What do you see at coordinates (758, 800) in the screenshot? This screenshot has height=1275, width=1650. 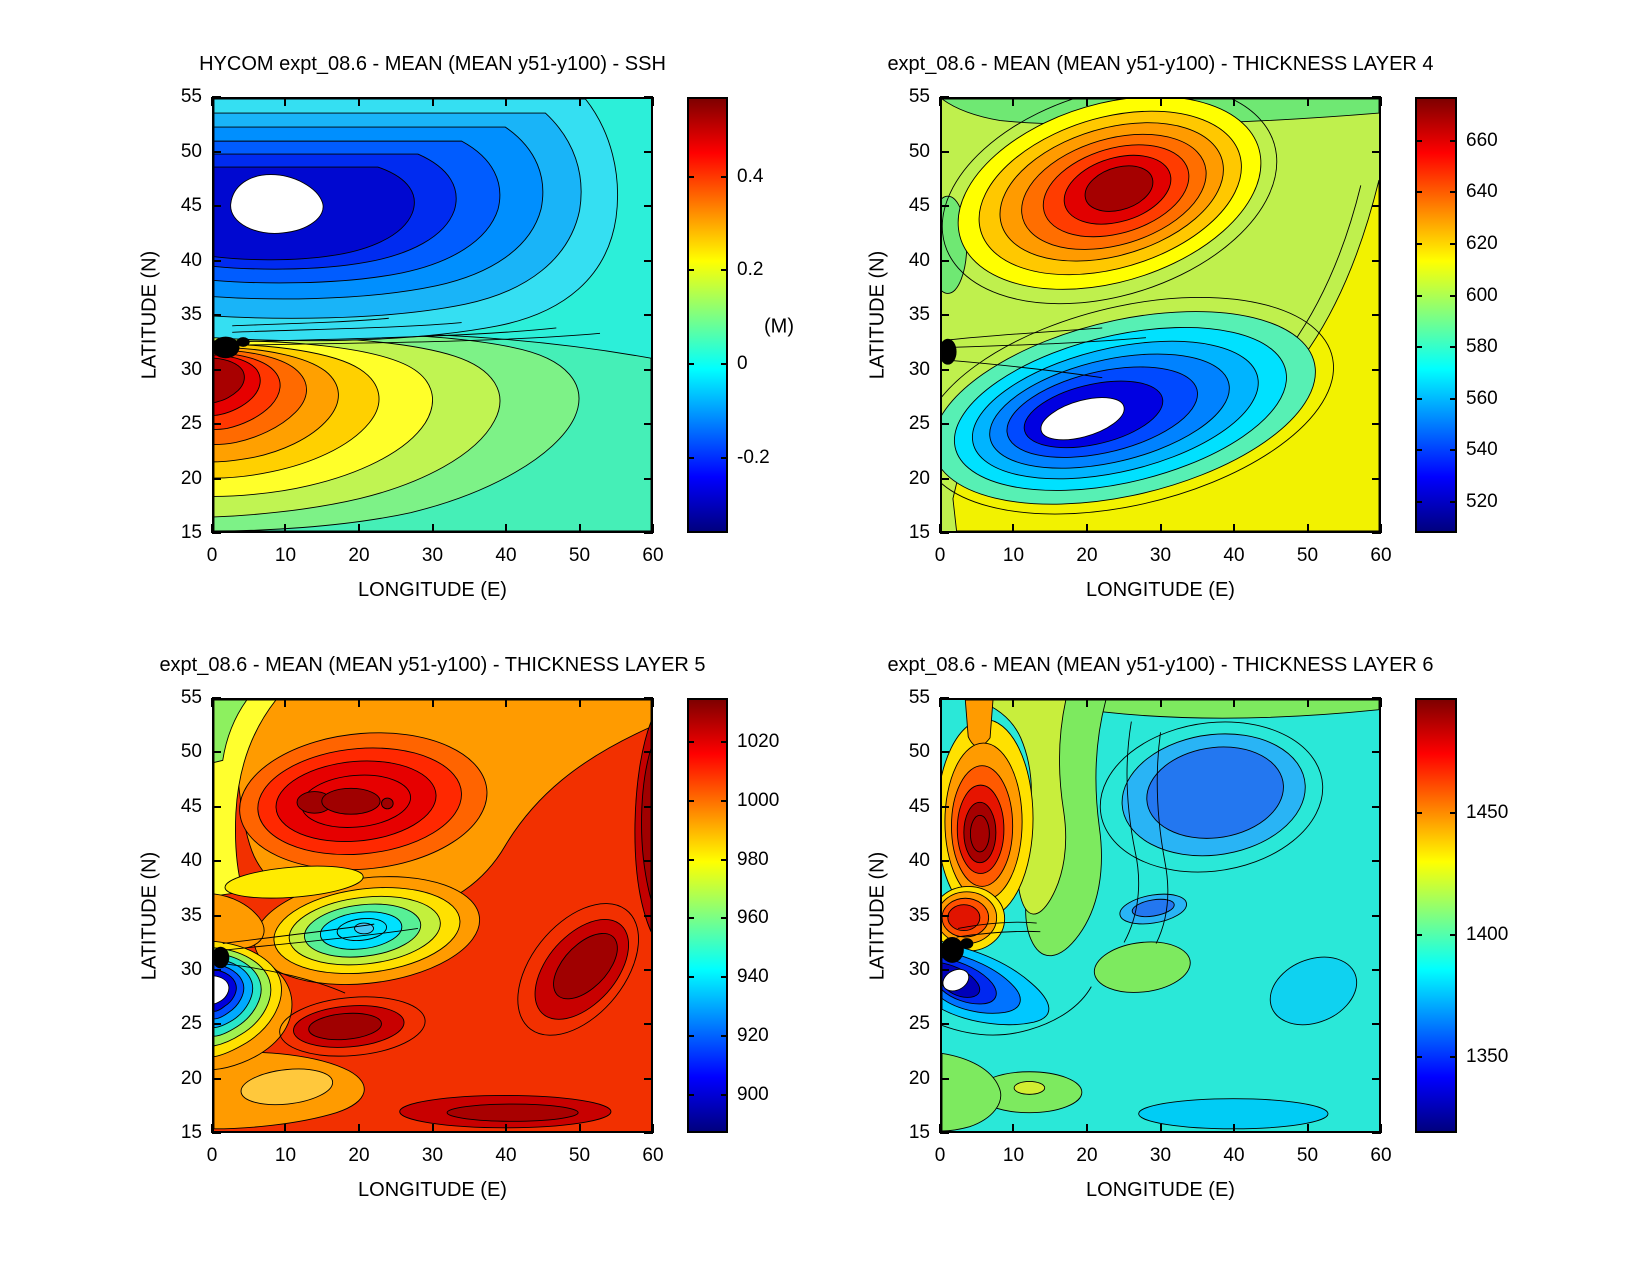 I see `colorbar-tick-label: 1000` at bounding box center [758, 800].